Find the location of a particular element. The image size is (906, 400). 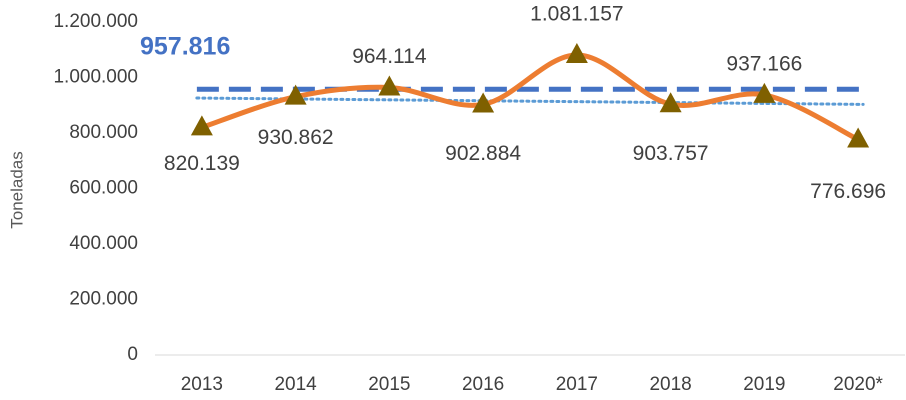

y-tick-label: 600.000 is located at coordinates (103, 188).